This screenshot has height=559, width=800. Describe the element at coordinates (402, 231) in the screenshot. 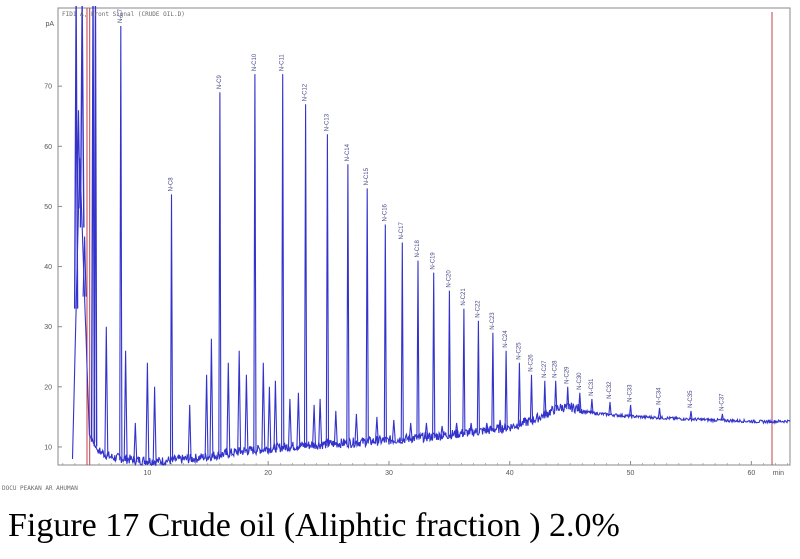

I see `peak-label: N-C17` at that location.